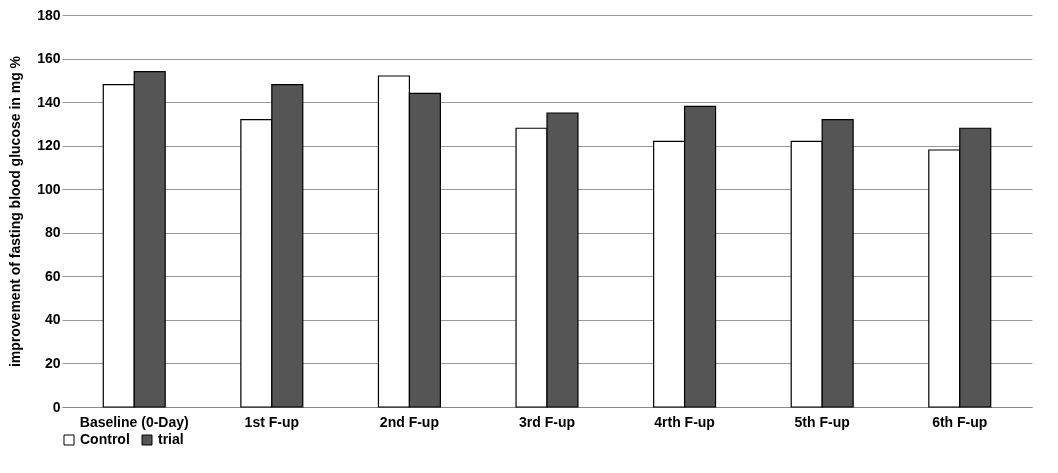 Image resolution: width=1058 pixels, height=473 pixels. Describe the element at coordinates (822, 421) in the screenshot. I see `x-tick-label: 5th F-up` at that location.